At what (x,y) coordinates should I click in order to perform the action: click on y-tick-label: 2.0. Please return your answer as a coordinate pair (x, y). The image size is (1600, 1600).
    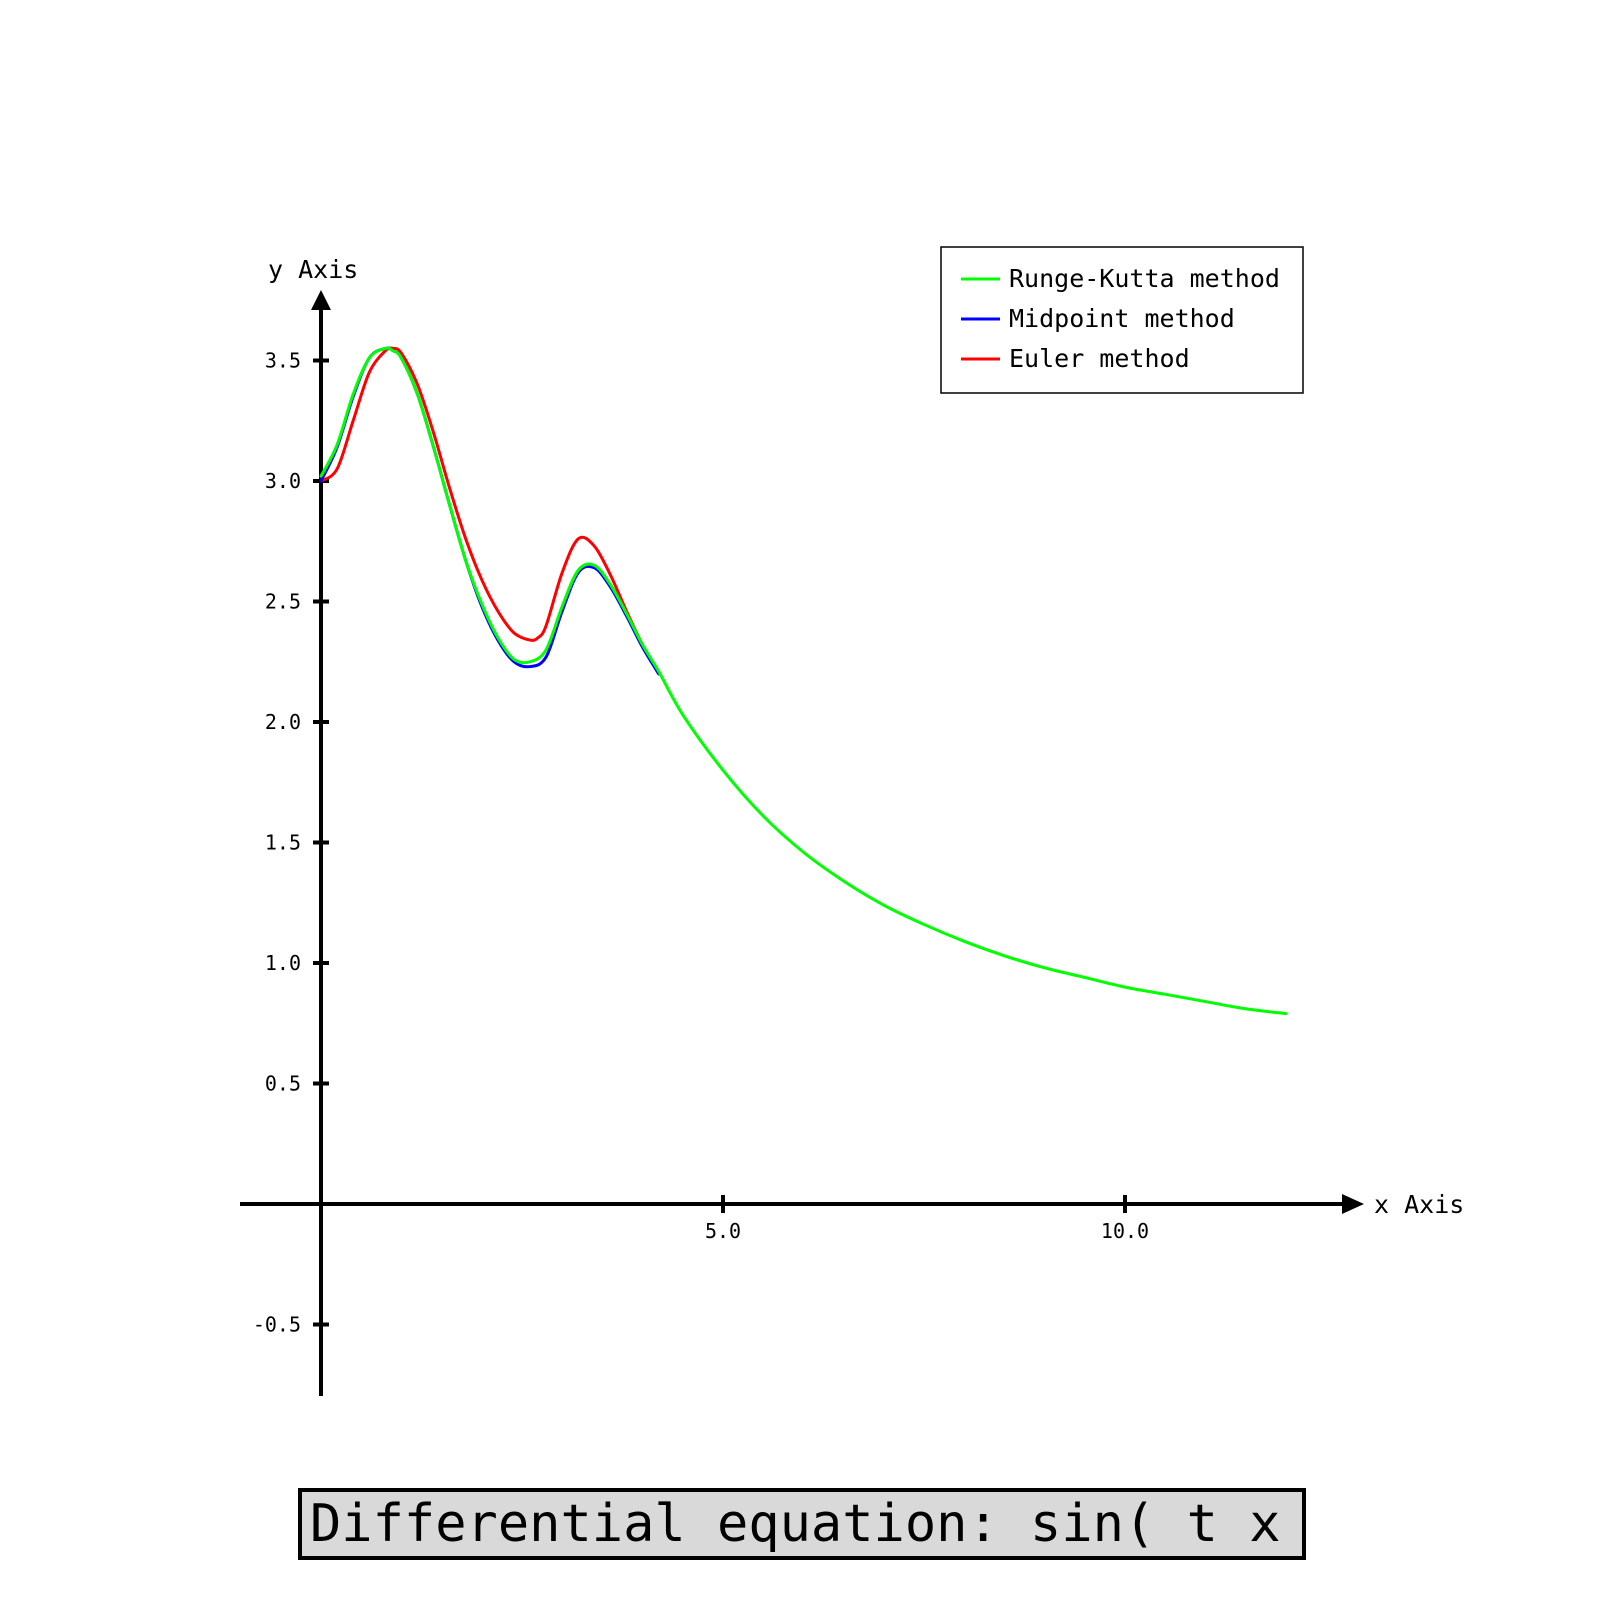
    Looking at the image, I should click on (283, 722).